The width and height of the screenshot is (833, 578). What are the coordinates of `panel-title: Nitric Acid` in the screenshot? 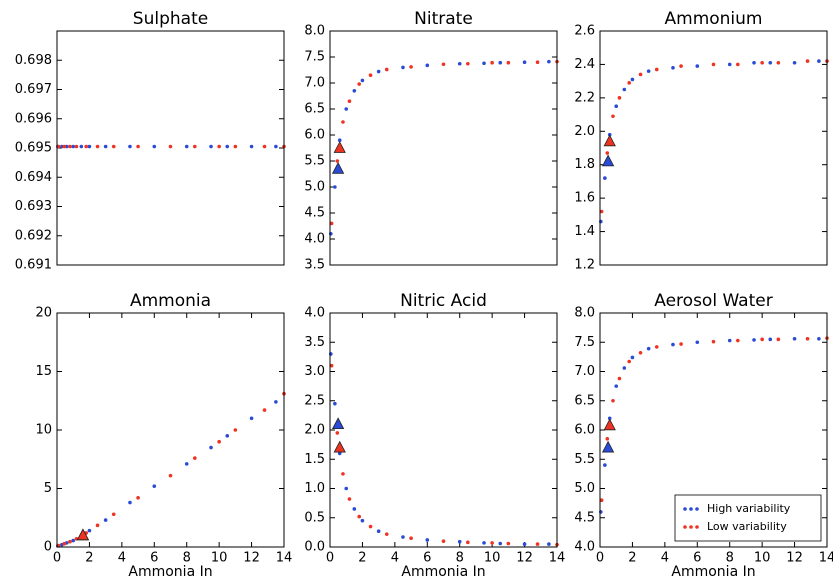 It's located at (443, 301).